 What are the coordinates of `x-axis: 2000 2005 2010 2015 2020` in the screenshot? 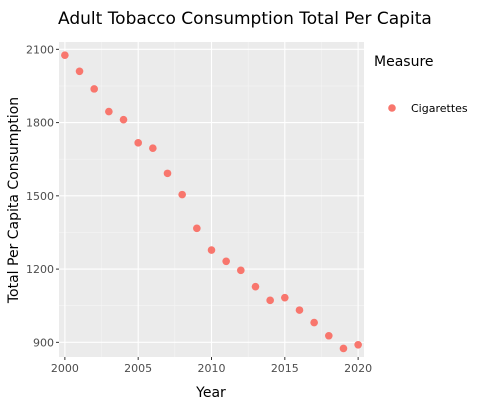 It's located at (211, 366).